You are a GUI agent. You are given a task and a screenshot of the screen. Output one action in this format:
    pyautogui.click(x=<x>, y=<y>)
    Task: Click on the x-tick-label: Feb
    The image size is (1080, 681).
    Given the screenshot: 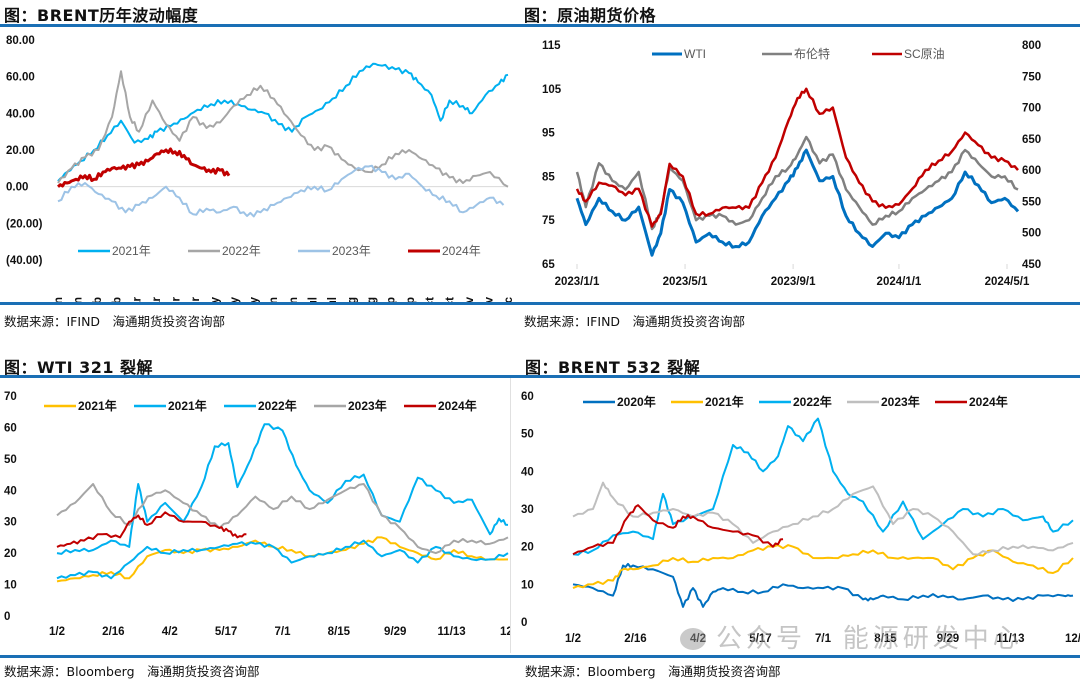 What is the action you would take?
    pyautogui.click(x=98, y=299)
    